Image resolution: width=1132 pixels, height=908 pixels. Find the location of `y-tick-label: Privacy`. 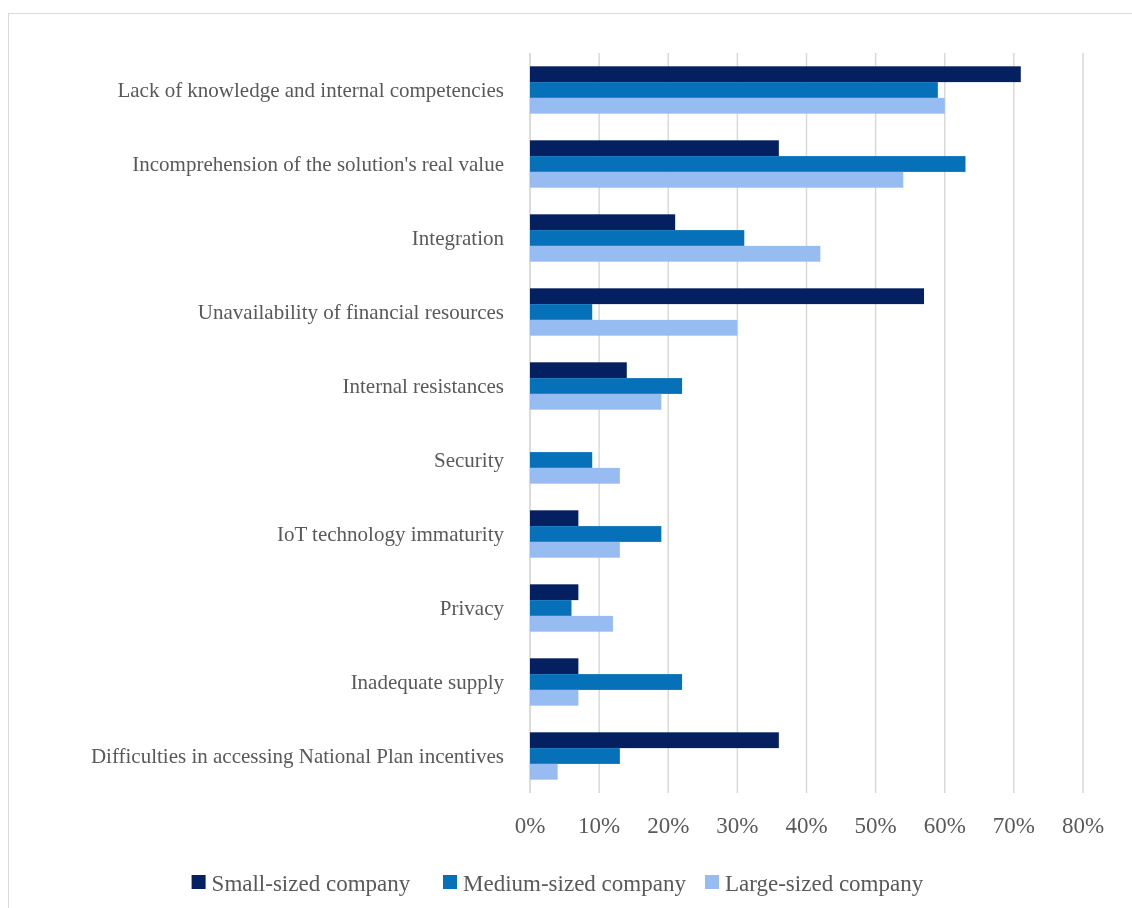

y-tick-label: Privacy is located at coordinates (472, 608).